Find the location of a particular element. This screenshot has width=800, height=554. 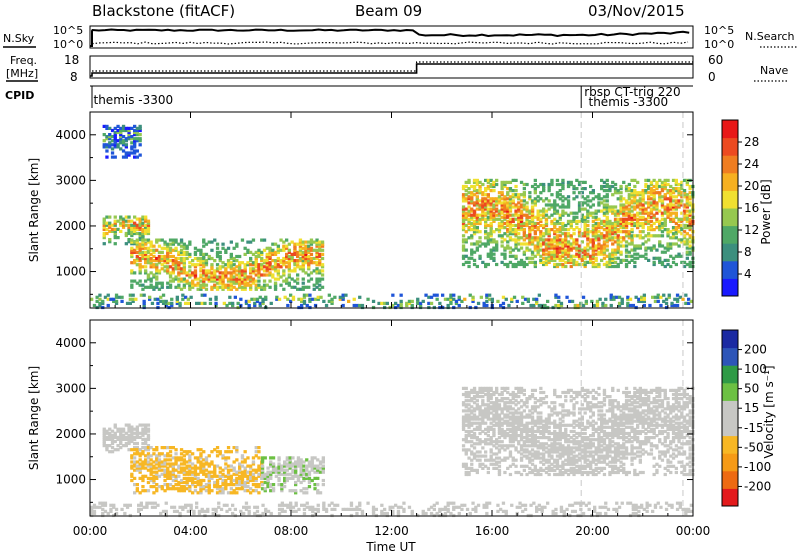

power-ylabel: Slant Range [km] is located at coordinates (34, 210).